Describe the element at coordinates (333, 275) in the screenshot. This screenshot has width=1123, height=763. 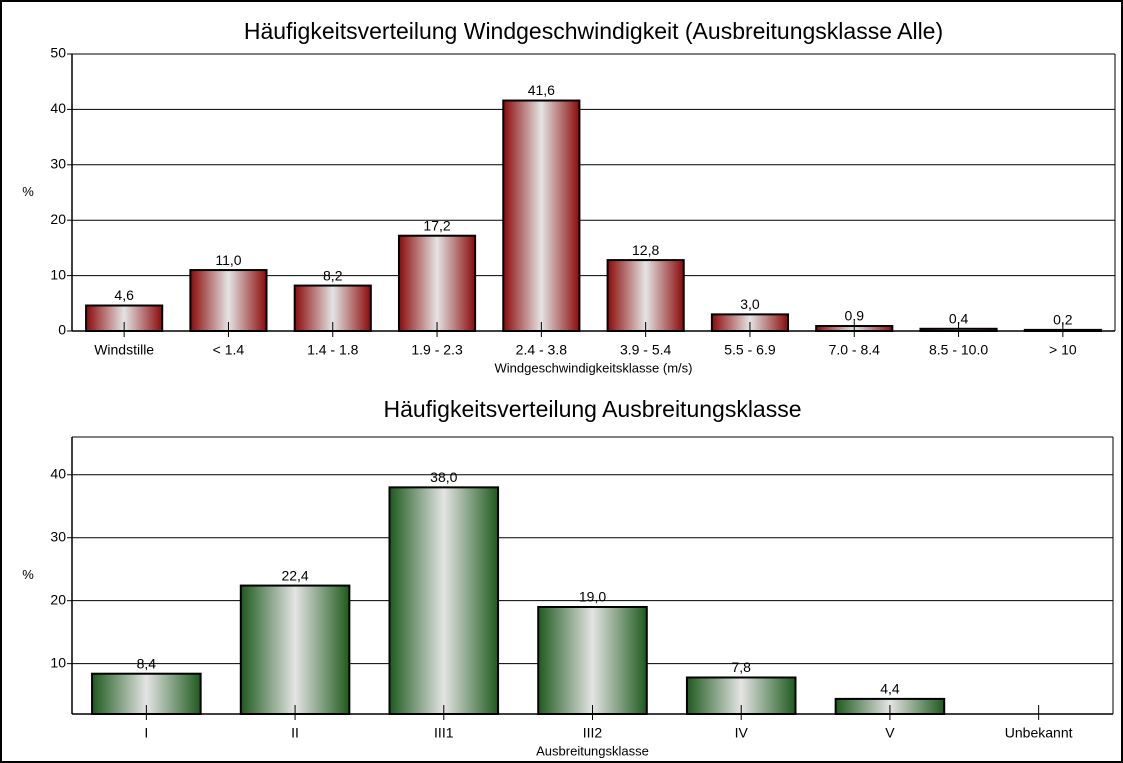
I see `value-label: 8,2` at that location.